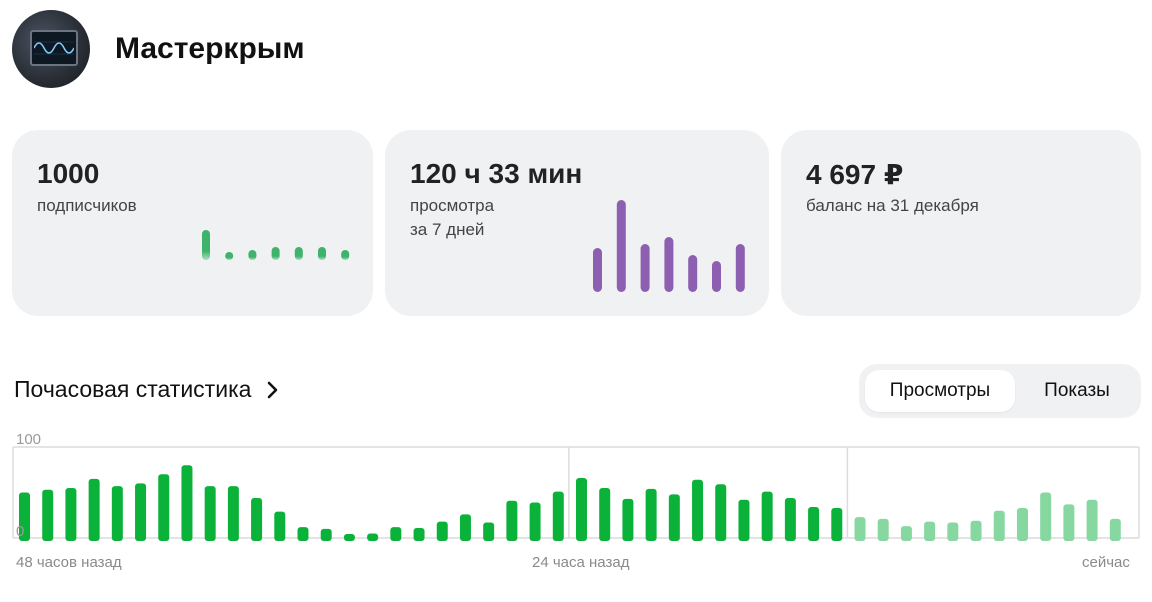 The height and width of the screenshot is (602, 1152). Describe the element at coordinates (447, 229) in the screenshot. I see `views-caption-line2: за 7 дней` at that location.